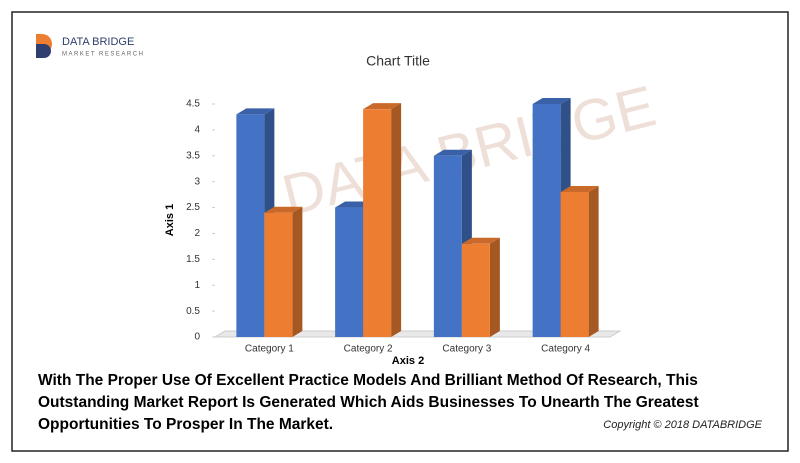 The height and width of the screenshot is (463, 800). What do you see at coordinates (197, 130) in the screenshot?
I see `y-tick-label: 4` at bounding box center [197, 130].